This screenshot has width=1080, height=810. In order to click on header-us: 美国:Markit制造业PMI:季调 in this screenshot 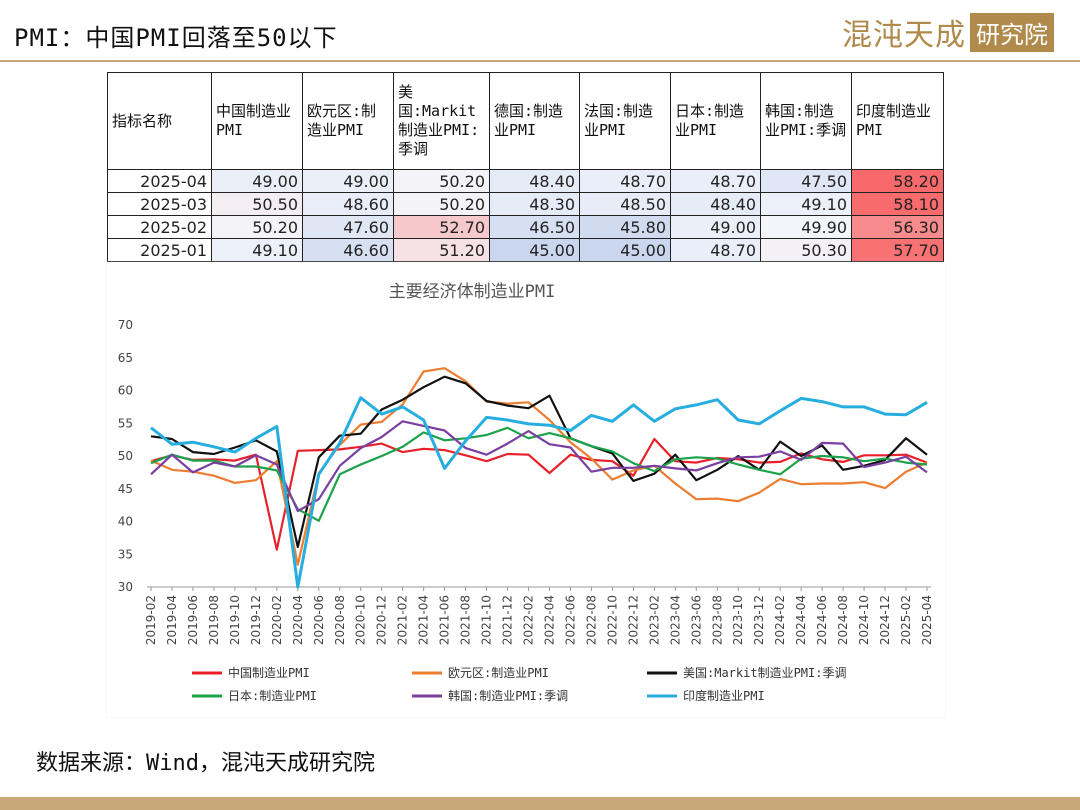, I will do `click(441, 121)`.